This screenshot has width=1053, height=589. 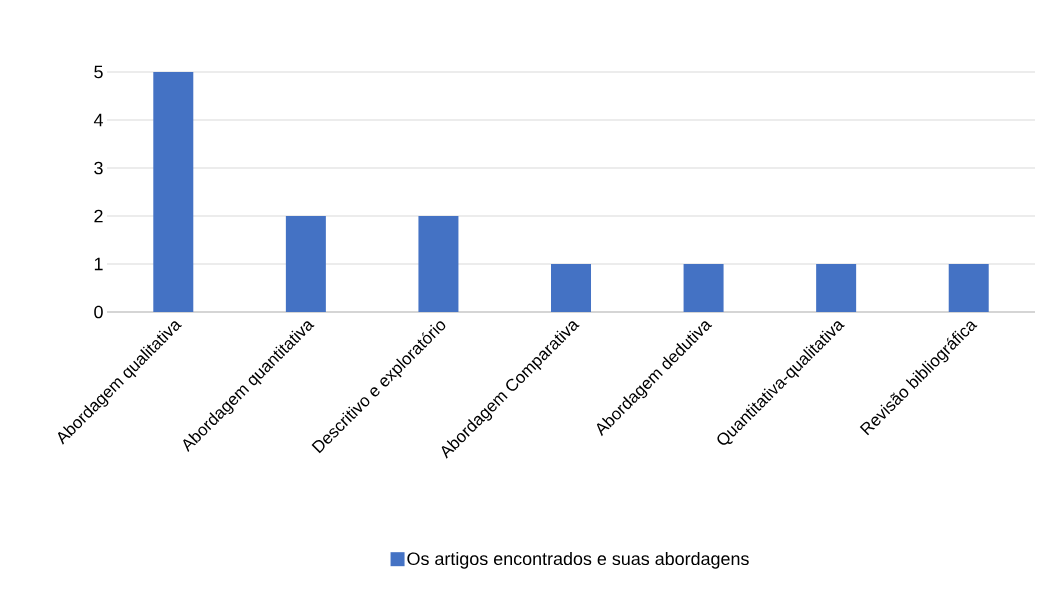 I want to click on y-tick-label: 4, so click(x=98, y=120).